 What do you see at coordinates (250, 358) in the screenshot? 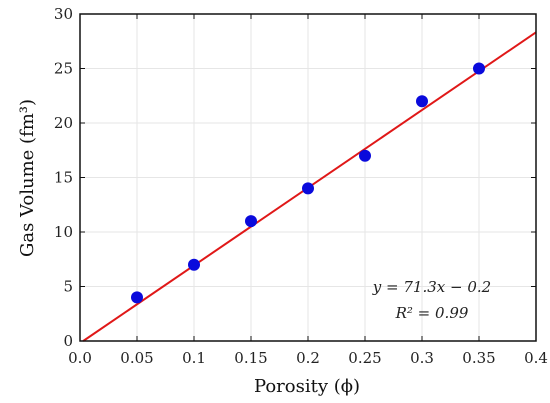
I see `x-tick-label: 0.15` at bounding box center [250, 358].